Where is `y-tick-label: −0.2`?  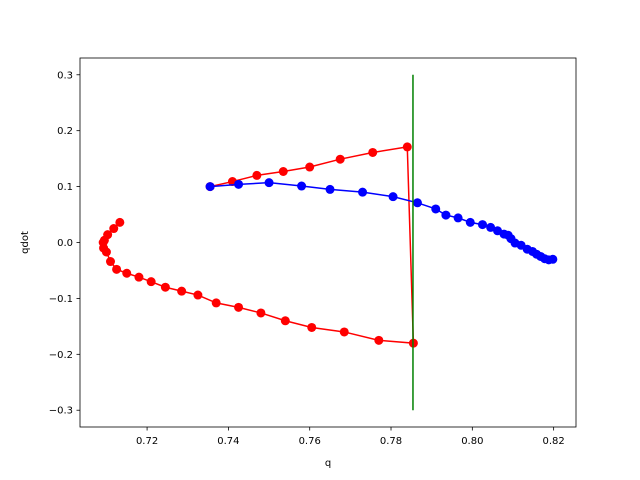 y-tick-label: −0.2 is located at coordinates (61, 355).